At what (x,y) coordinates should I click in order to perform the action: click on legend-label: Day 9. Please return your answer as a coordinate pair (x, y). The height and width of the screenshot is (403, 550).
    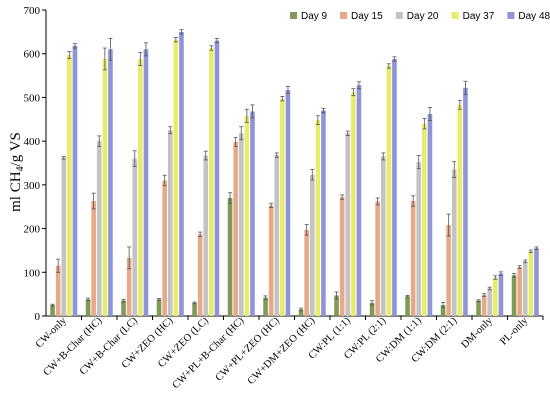
    Looking at the image, I should click on (314, 16).